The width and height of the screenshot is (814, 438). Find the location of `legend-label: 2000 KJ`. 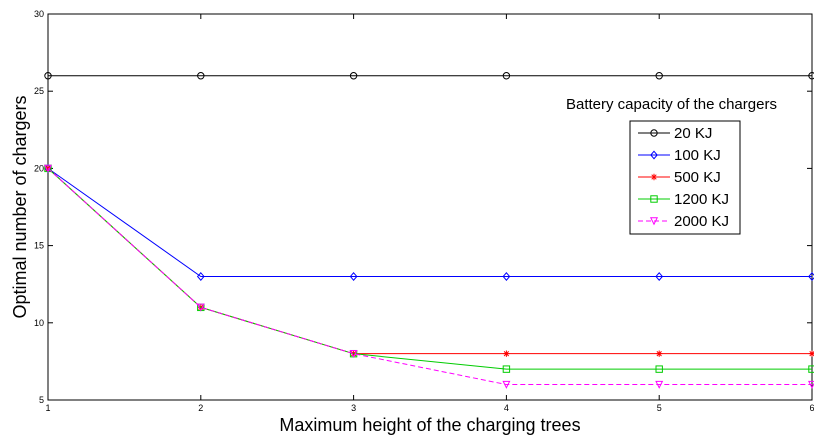

legend-label: 2000 KJ is located at coordinates (701, 221).